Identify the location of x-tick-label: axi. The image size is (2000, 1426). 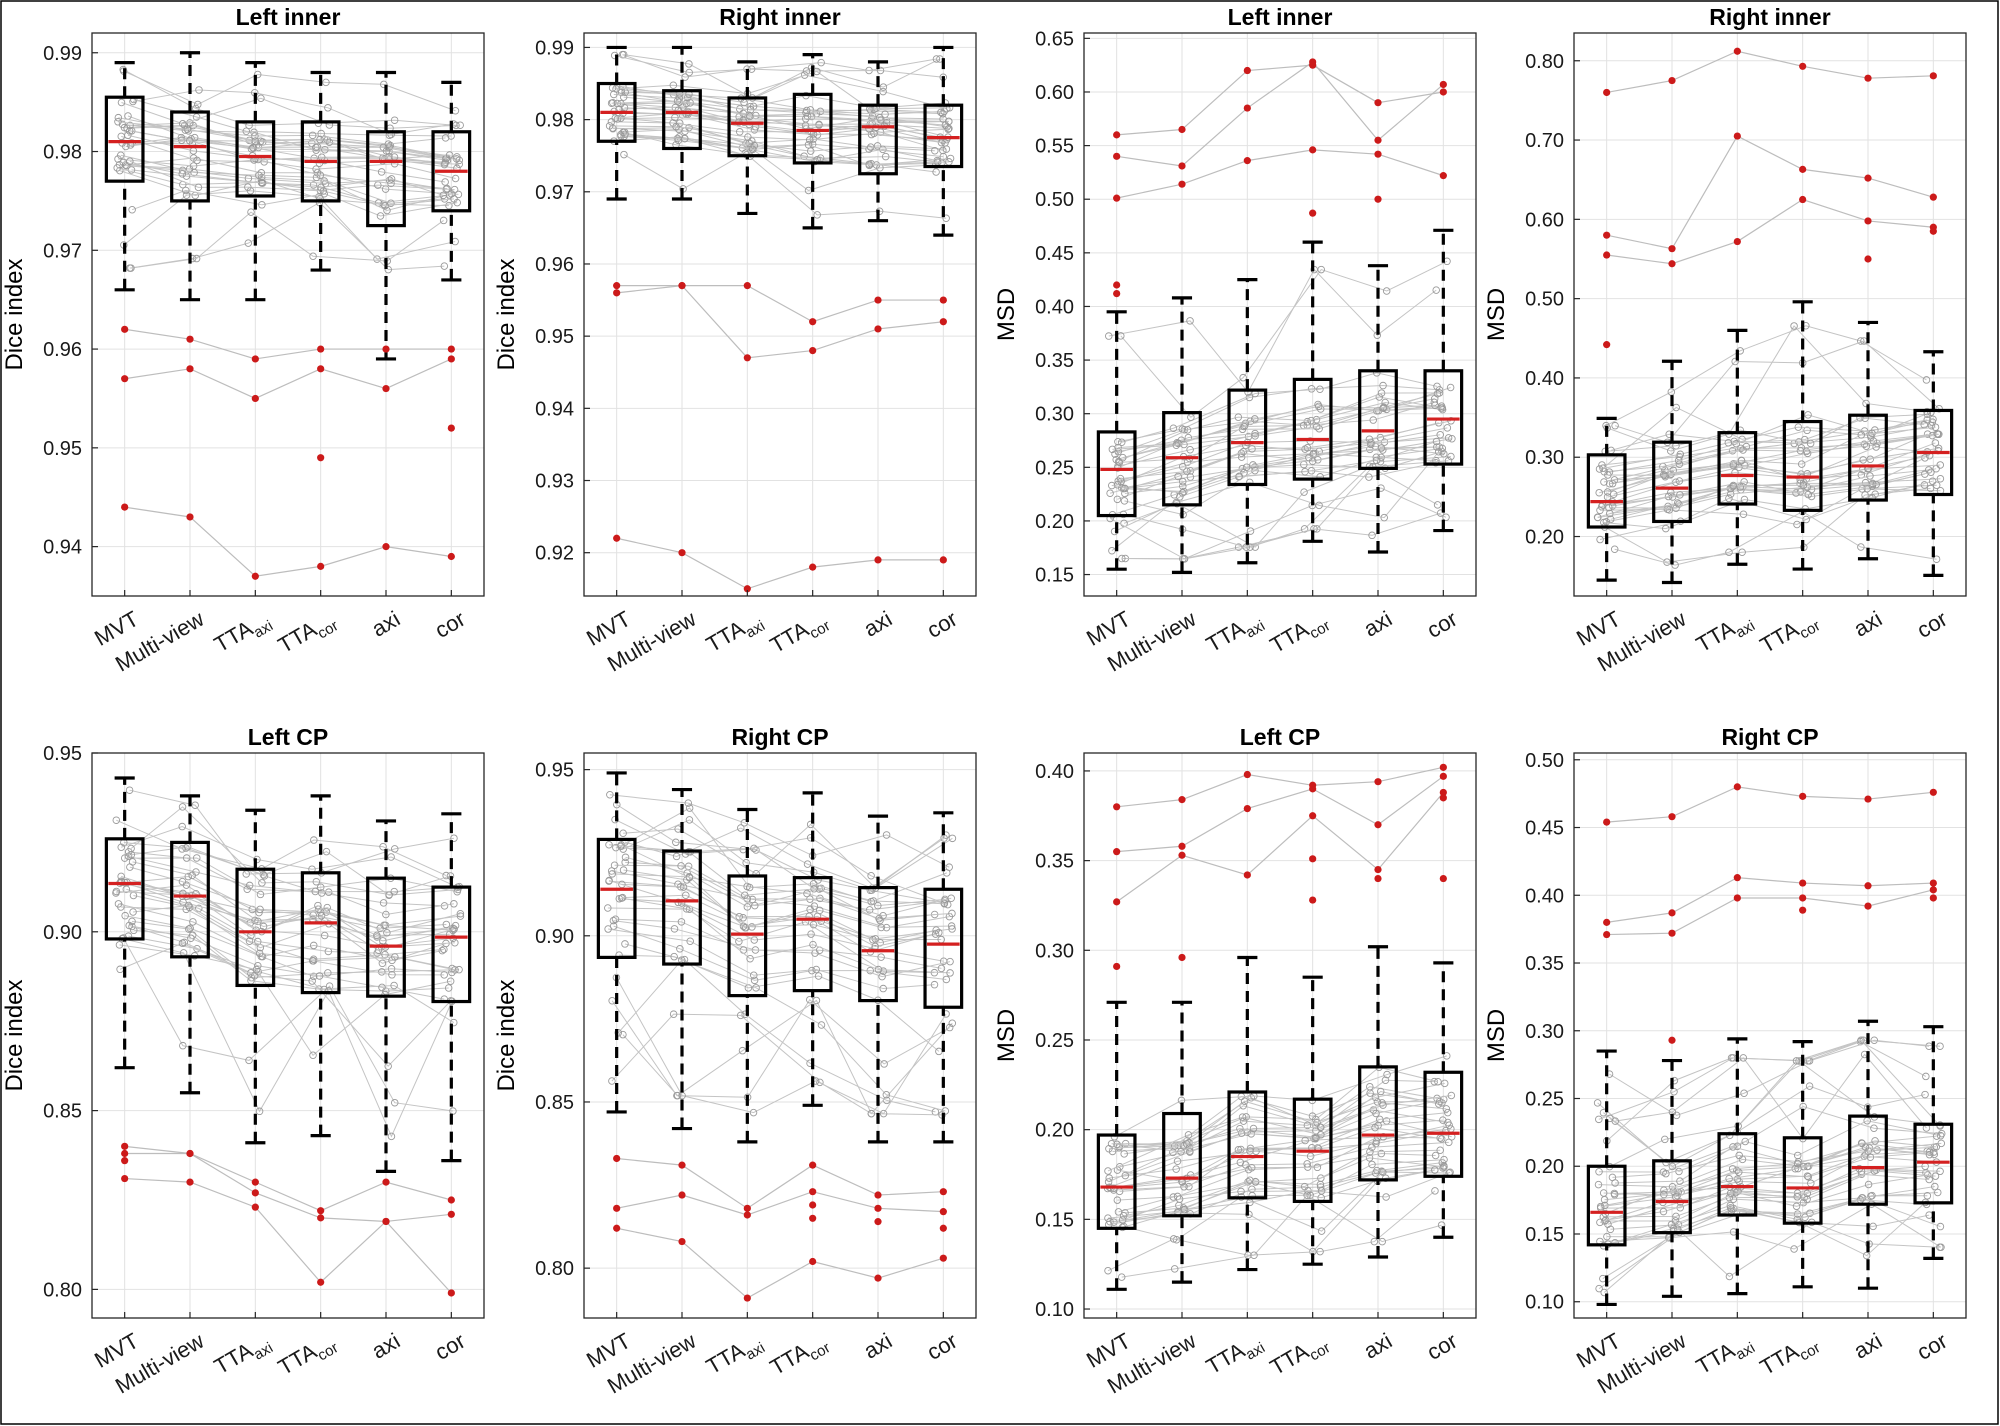
(877, 1346).